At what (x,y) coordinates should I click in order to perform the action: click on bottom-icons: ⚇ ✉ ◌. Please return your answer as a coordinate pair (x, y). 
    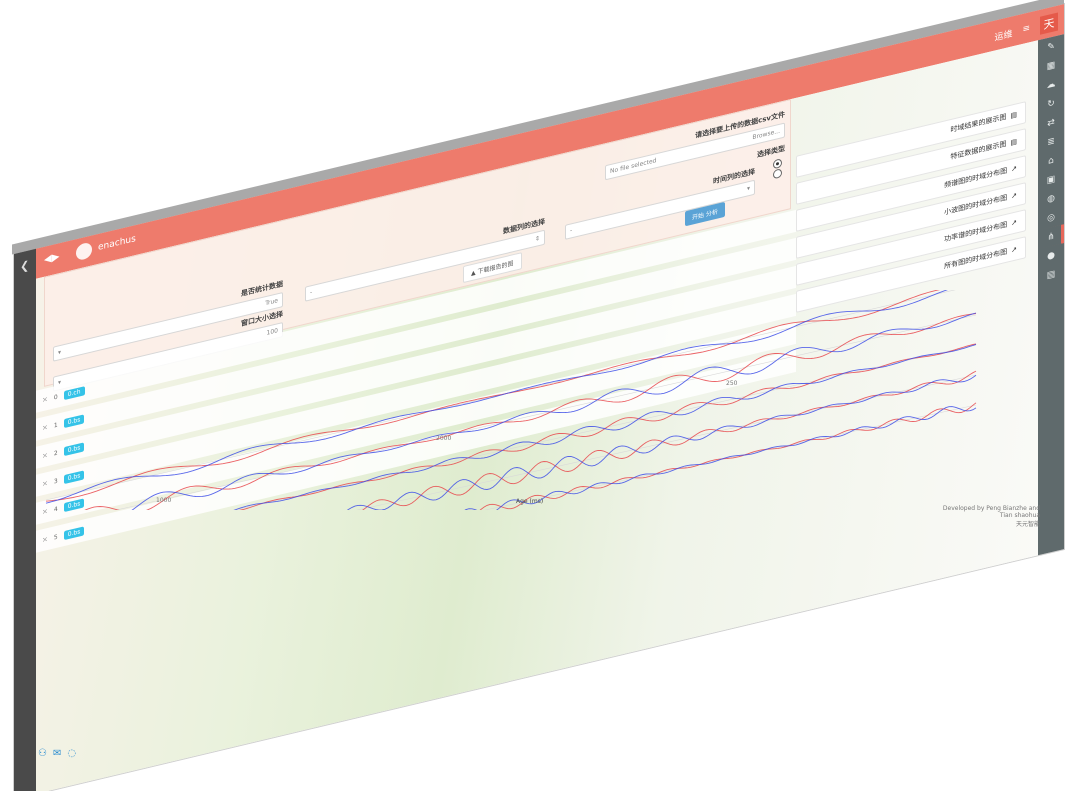
    Looking at the image, I should click on (57, 753).